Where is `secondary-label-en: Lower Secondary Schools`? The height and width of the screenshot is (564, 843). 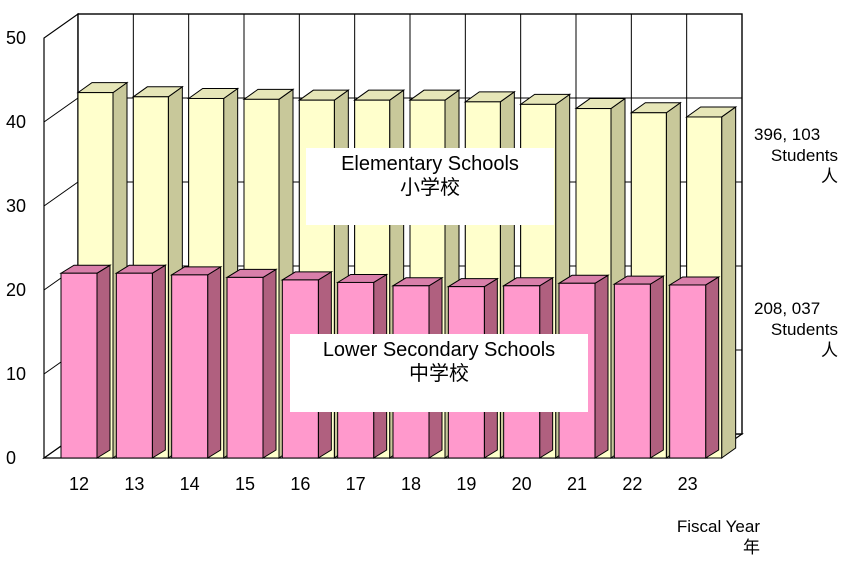
secondary-label-en: Lower Secondary Schools is located at coordinates (439, 350).